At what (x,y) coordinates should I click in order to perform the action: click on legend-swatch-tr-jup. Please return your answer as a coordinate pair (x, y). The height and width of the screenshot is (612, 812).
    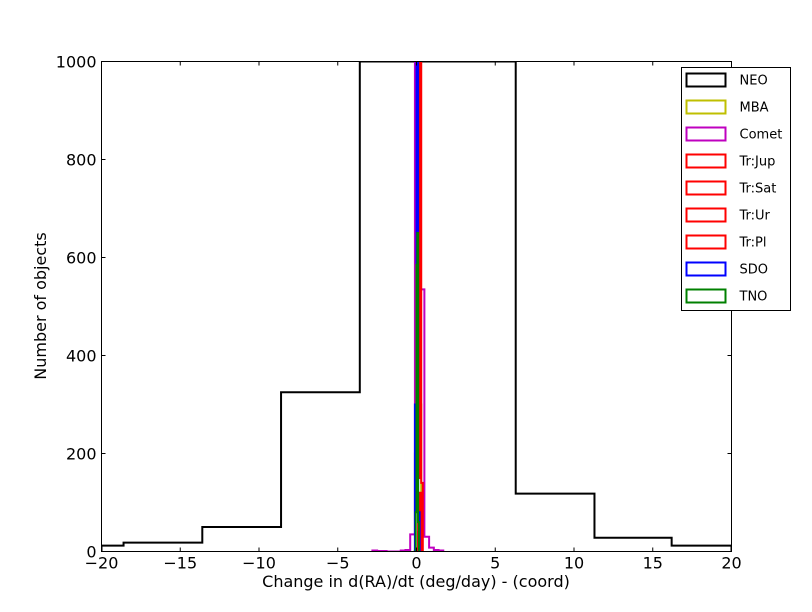
    Looking at the image, I should click on (706, 161).